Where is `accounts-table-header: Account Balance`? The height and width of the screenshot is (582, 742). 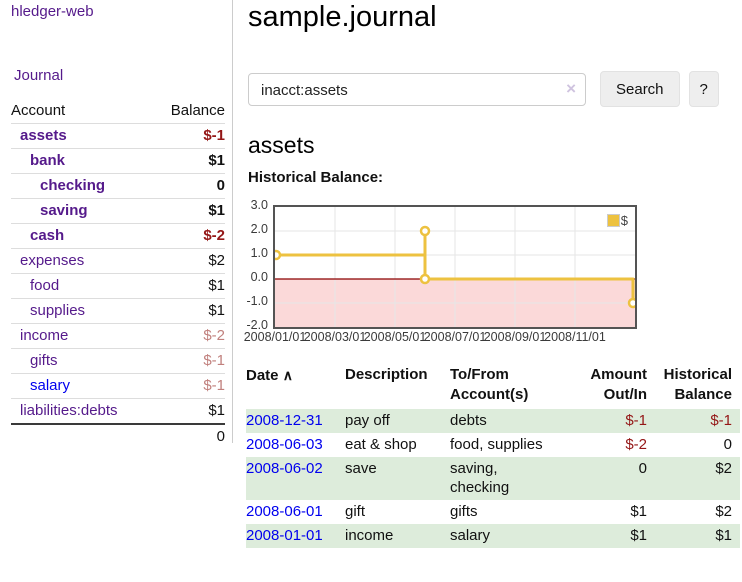
accounts-table-header: Account Balance is located at coordinates (118, 111).